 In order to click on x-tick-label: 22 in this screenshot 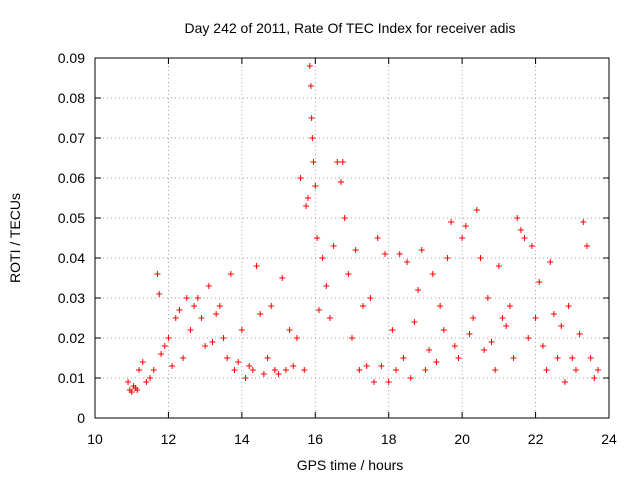, I will do `click(536, 439)`.